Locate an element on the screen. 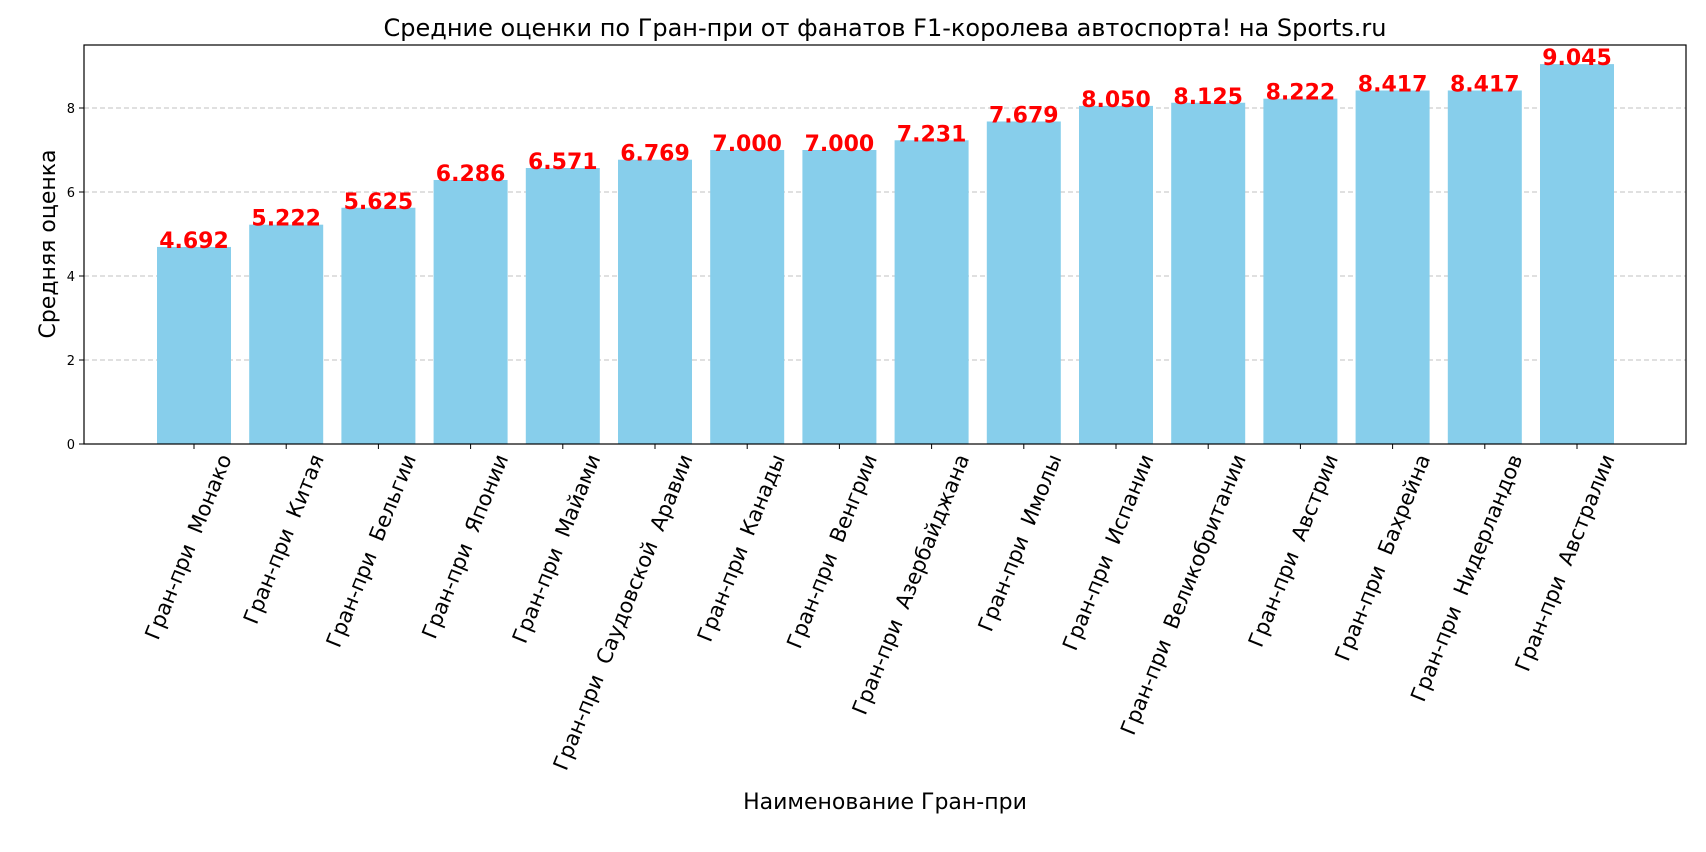 The height and width of the screenshot is (852, 1706). y-tick-label: 0 is located at coordinates (71, 445).